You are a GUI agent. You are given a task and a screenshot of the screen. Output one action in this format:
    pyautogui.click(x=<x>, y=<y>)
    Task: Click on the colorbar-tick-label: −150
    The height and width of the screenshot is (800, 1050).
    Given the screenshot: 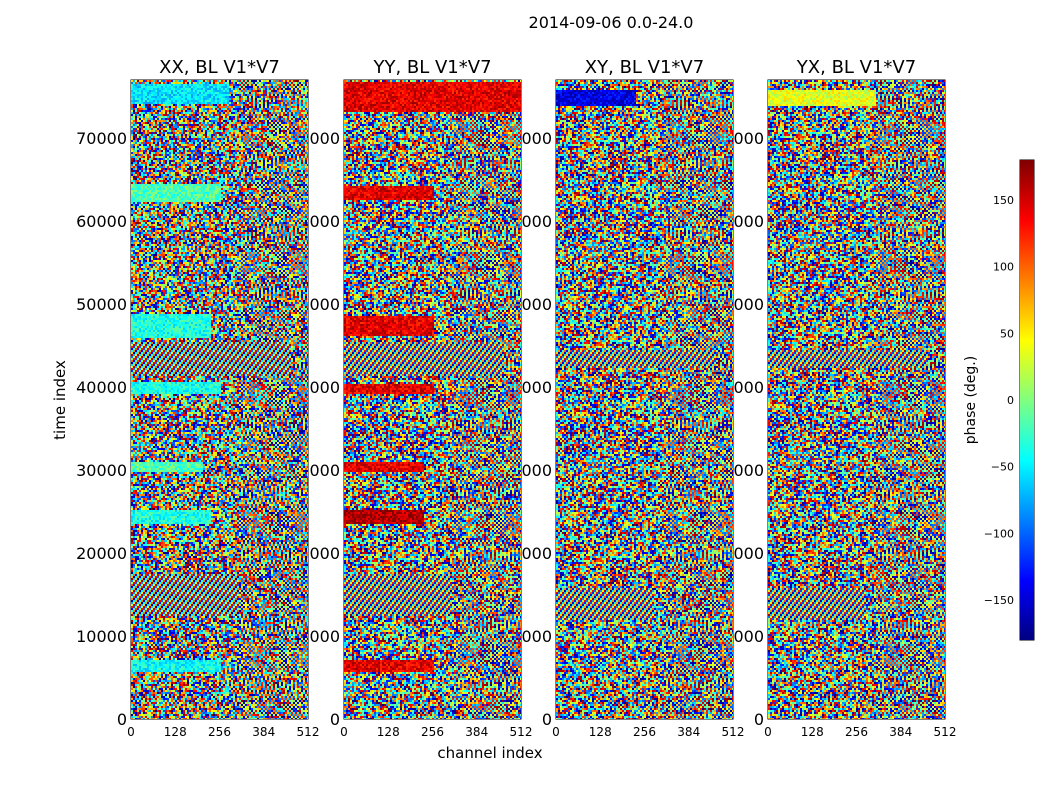 What is the action you would take?
    pyautogui.click(x=999, y=600)
    